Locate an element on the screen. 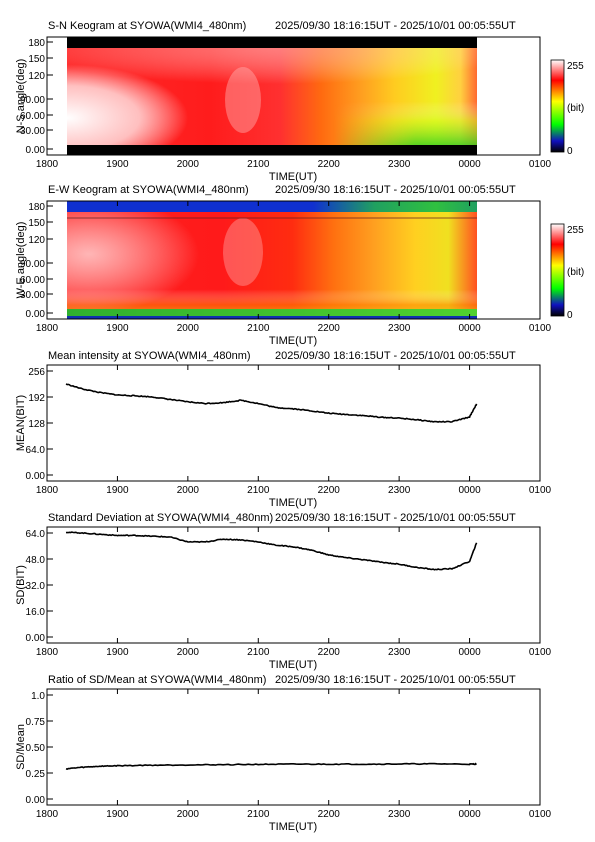  y-tick-label: 128 is located at coordinates (36, 424).